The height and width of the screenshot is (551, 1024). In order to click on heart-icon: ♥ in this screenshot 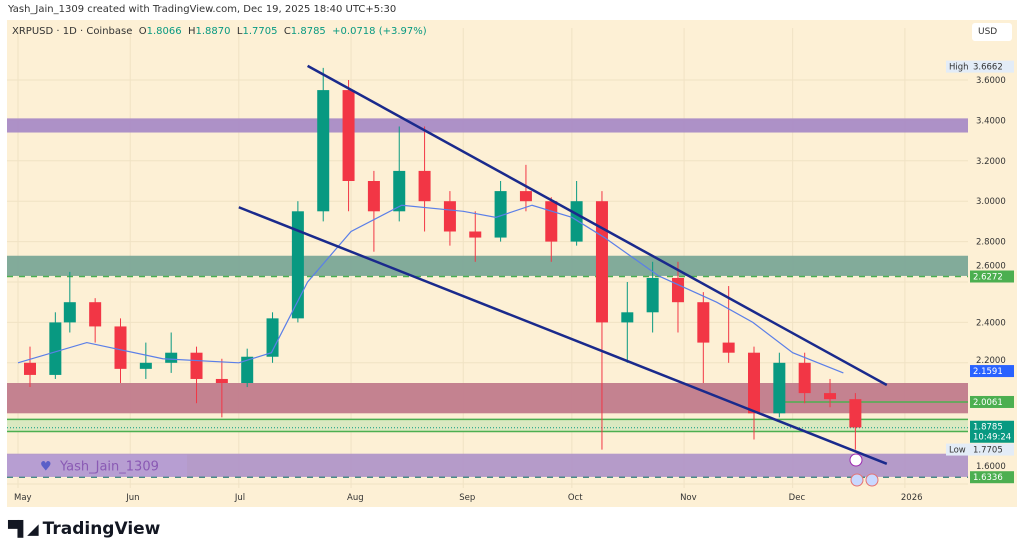, I will do `click(46, 467)`.